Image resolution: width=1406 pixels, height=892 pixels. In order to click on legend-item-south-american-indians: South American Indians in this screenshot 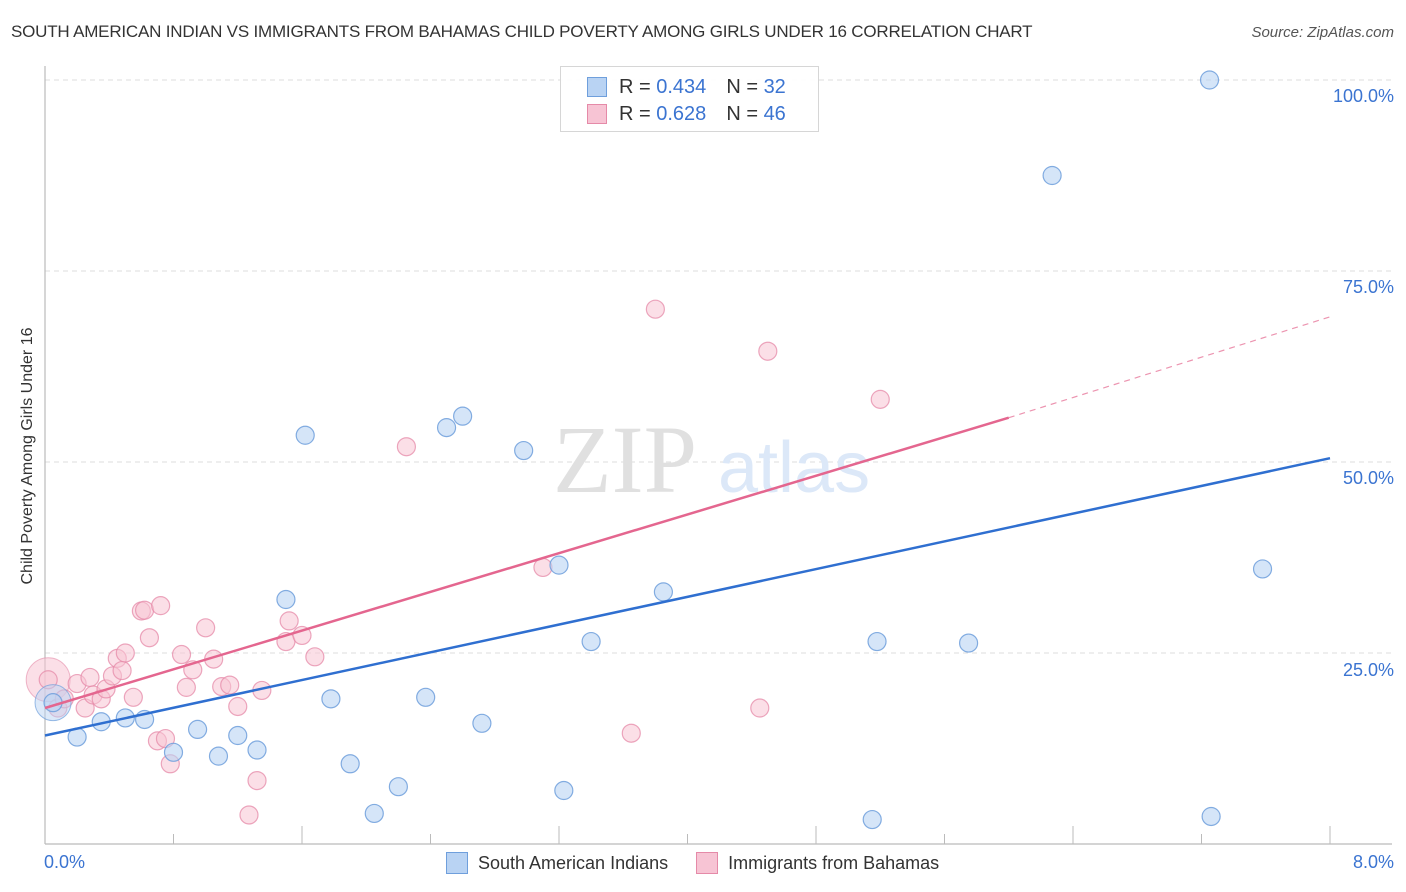, I will do `click(557, 863)`.